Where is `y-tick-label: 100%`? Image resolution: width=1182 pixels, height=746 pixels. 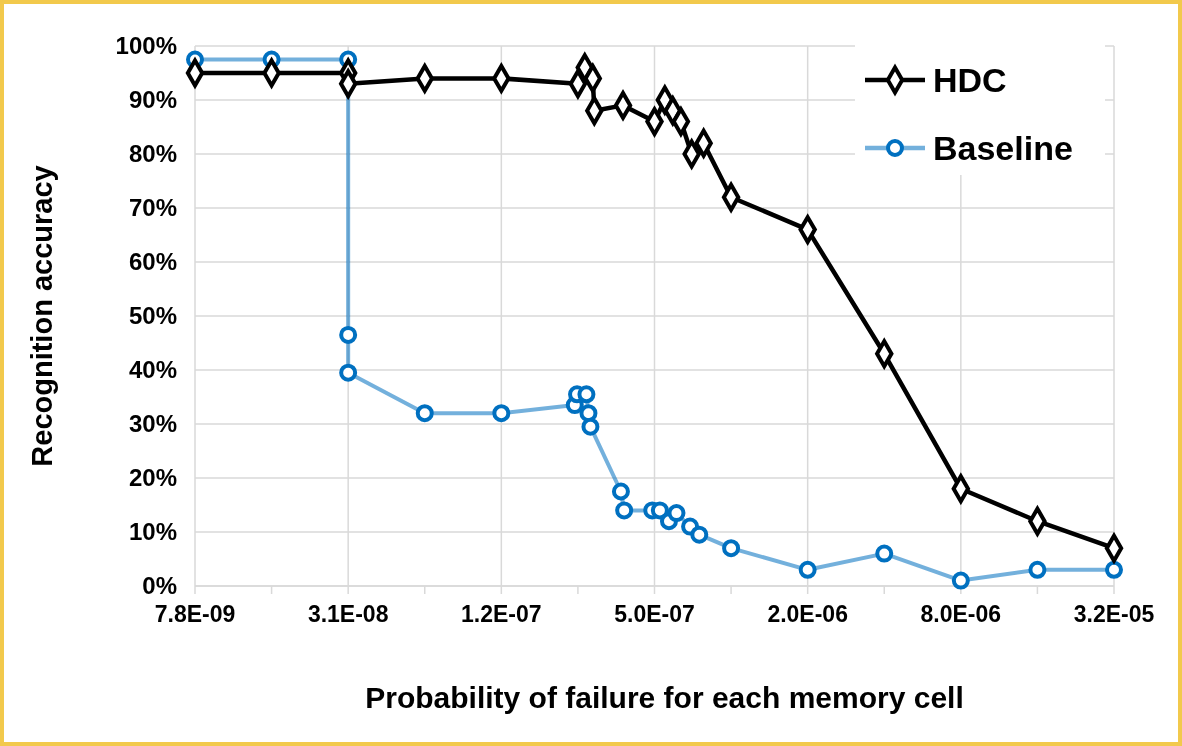
y-tick-label: 100% is located at coordinates (146, 45).